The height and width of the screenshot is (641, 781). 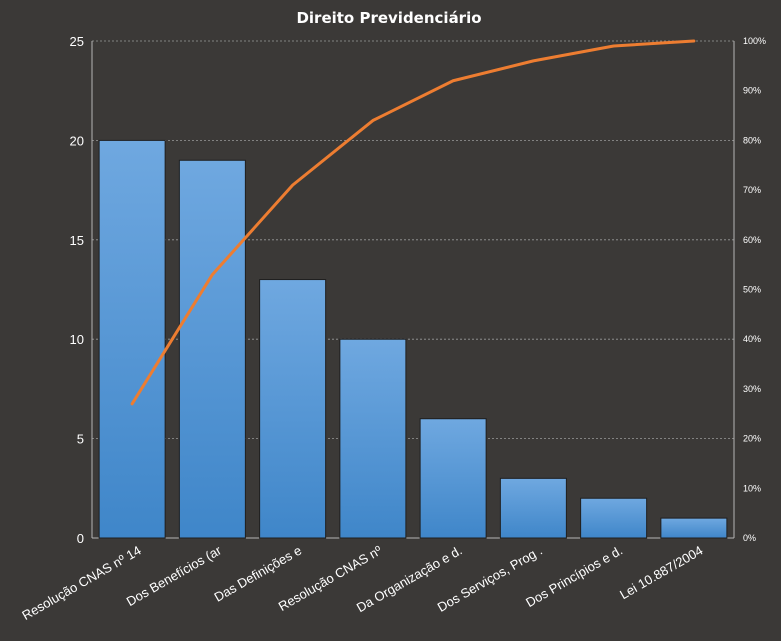 I want to click on y2-tick-8: 80%, so click(x=752, y=140).